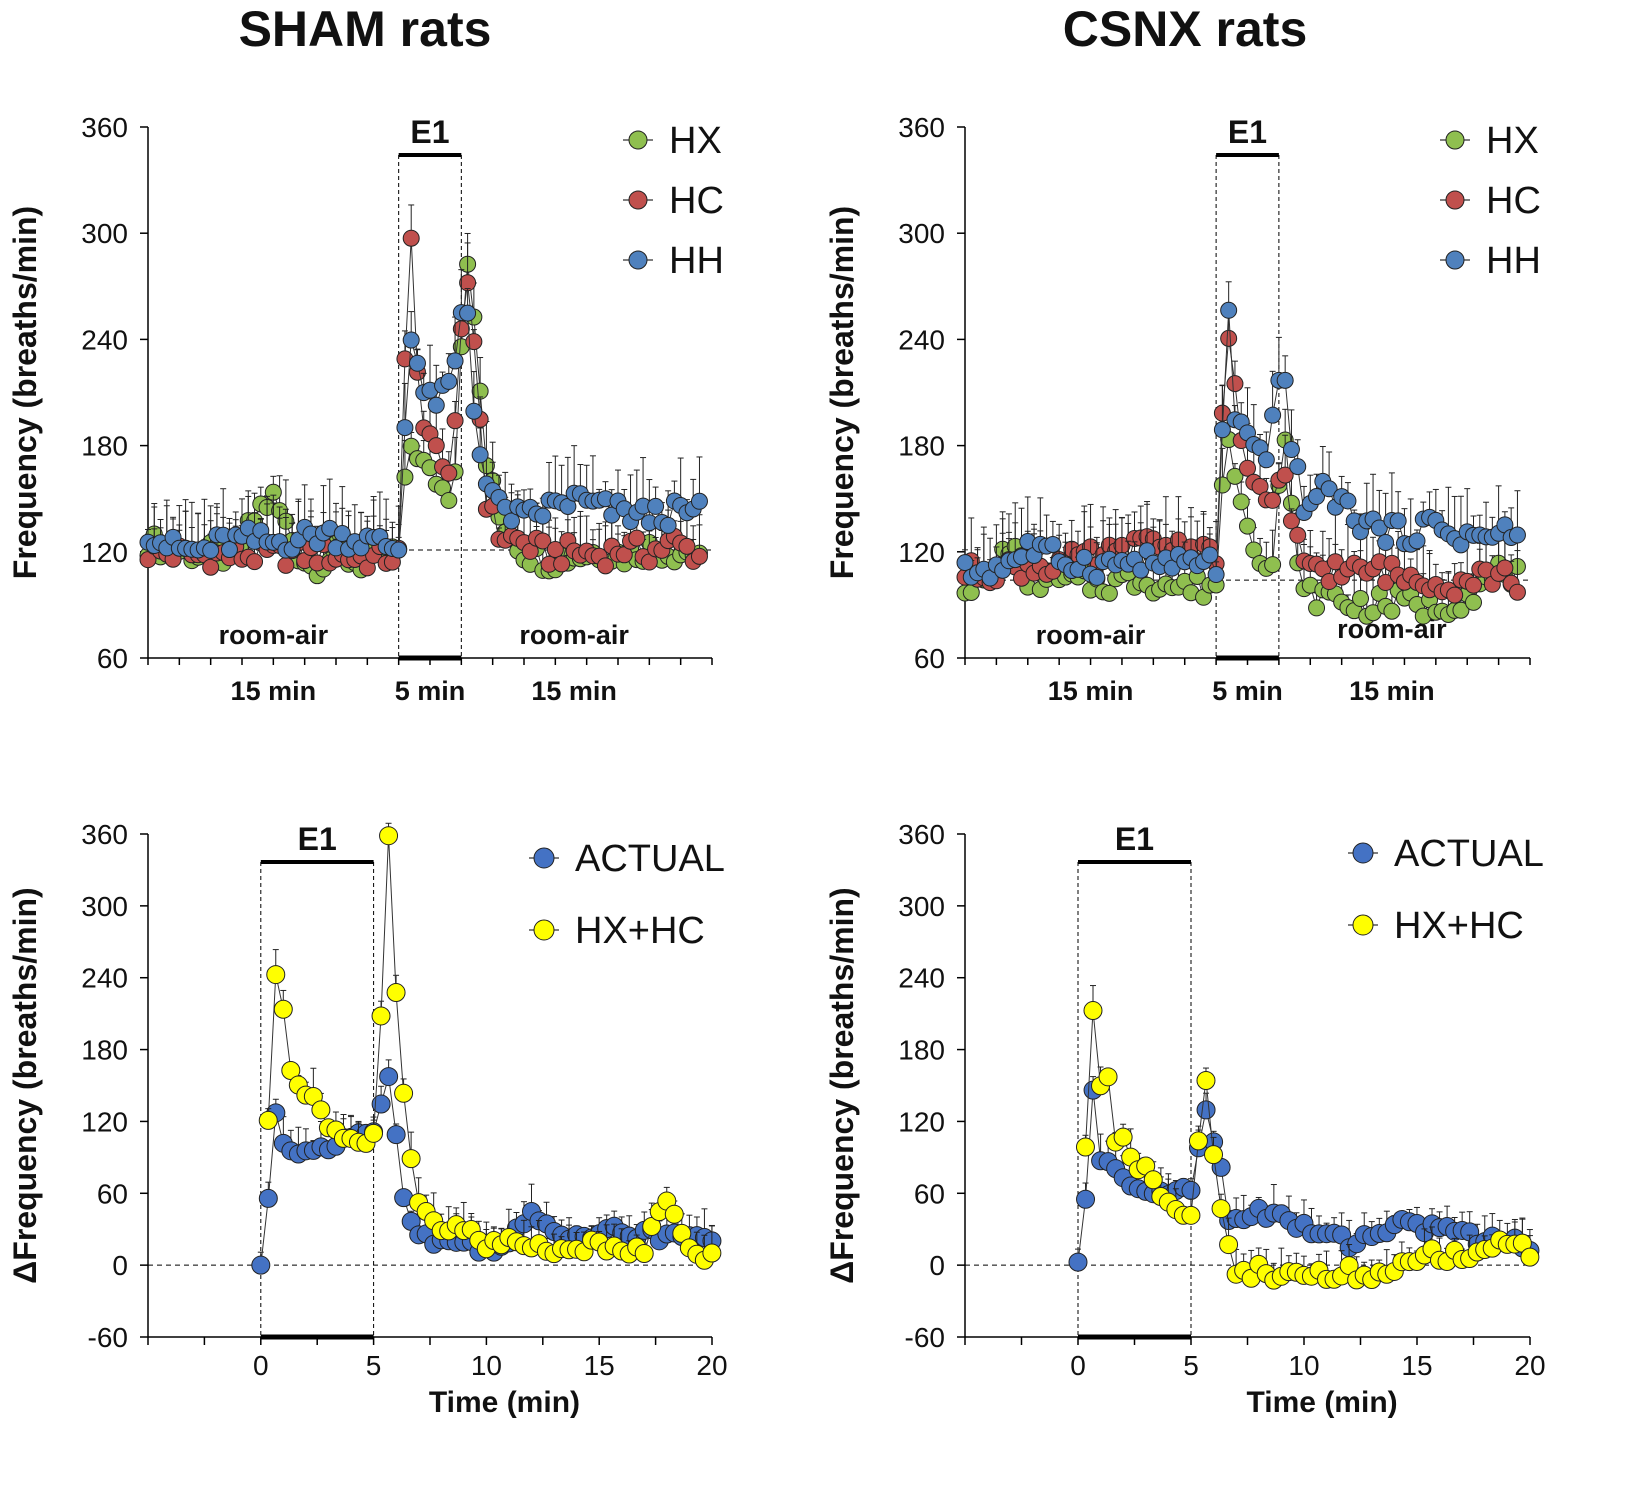  Describe the element at coordinates (921, 834) in the screenshot. I see `y-tick-label: 360` at that location.